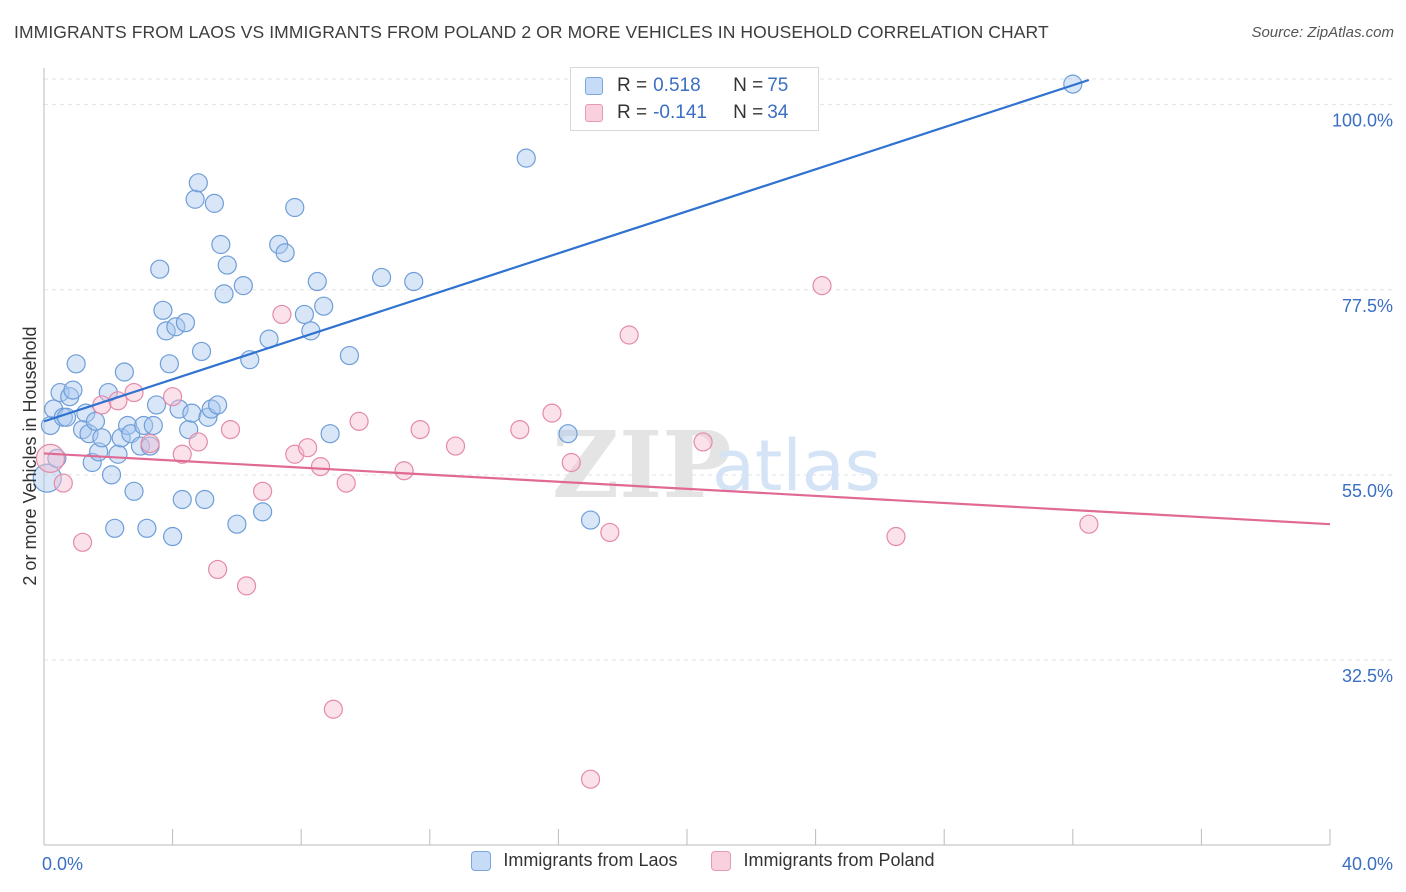  I want to click on legend-swatch-laos, so click(594, 86).